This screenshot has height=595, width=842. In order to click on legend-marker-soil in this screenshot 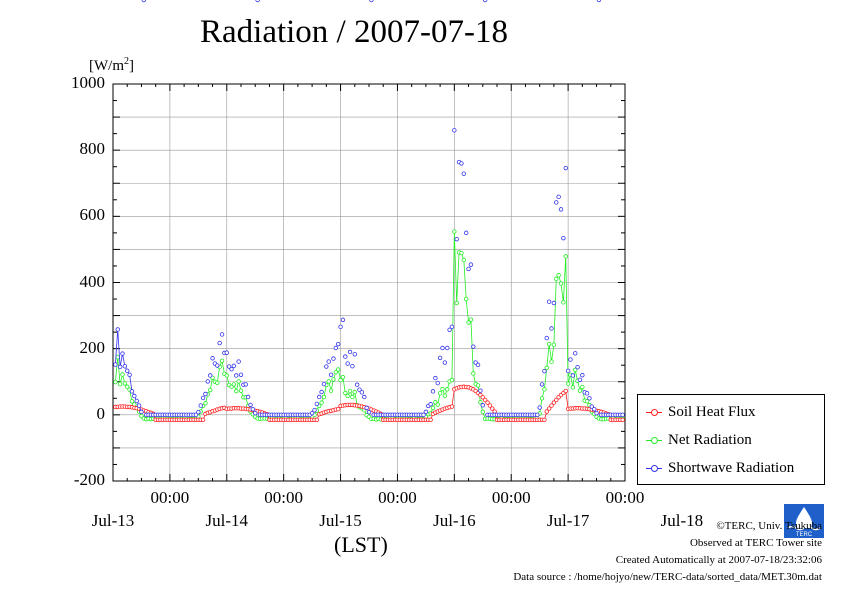, I will do `click(654, 412)`.